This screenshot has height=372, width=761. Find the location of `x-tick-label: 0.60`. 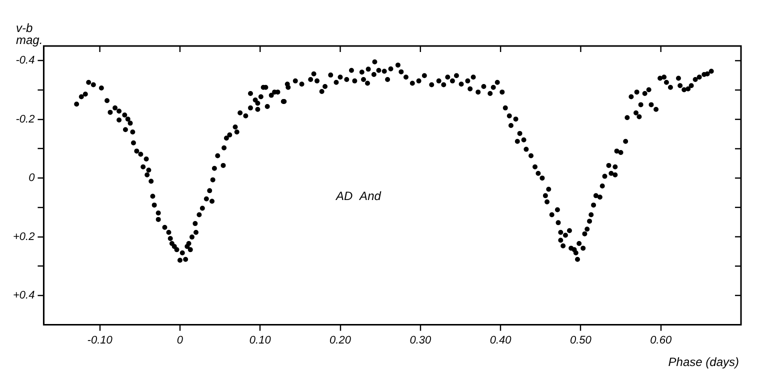

x-tick-label: 0.60 is located at coordinates (661, 340).